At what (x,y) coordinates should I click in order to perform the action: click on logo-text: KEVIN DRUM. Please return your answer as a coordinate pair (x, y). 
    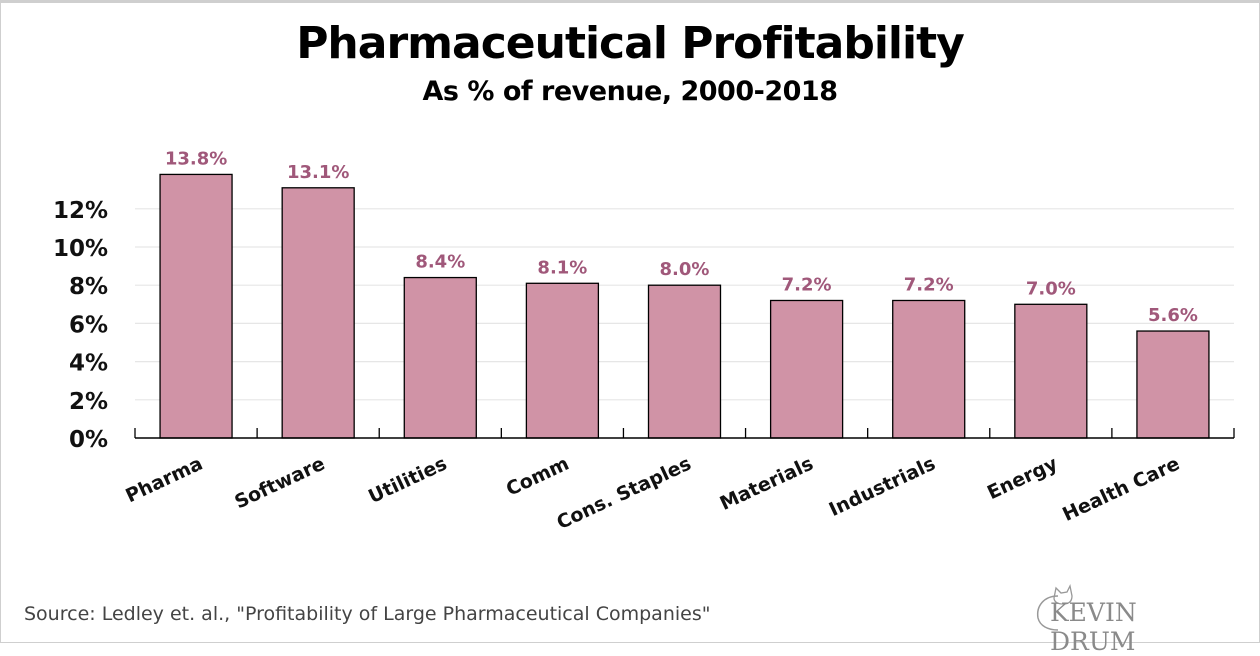
    Looking at the image, I should click on (1093, 627).